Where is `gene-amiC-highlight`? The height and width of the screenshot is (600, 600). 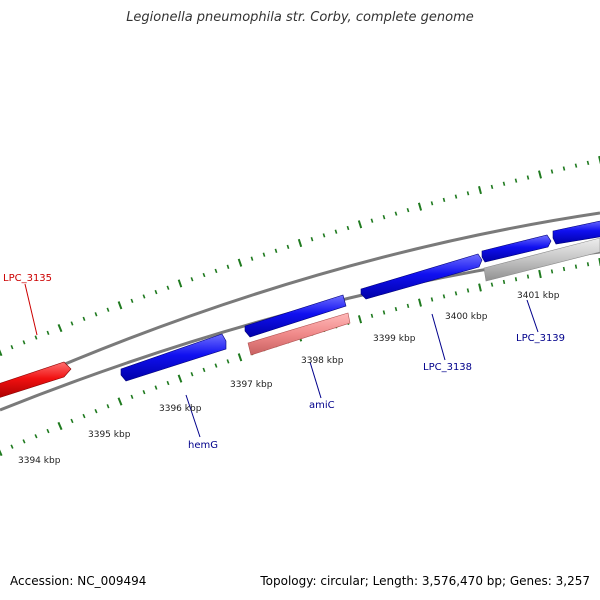 gene-amiC-highlight is located at coordinates (299, 334).